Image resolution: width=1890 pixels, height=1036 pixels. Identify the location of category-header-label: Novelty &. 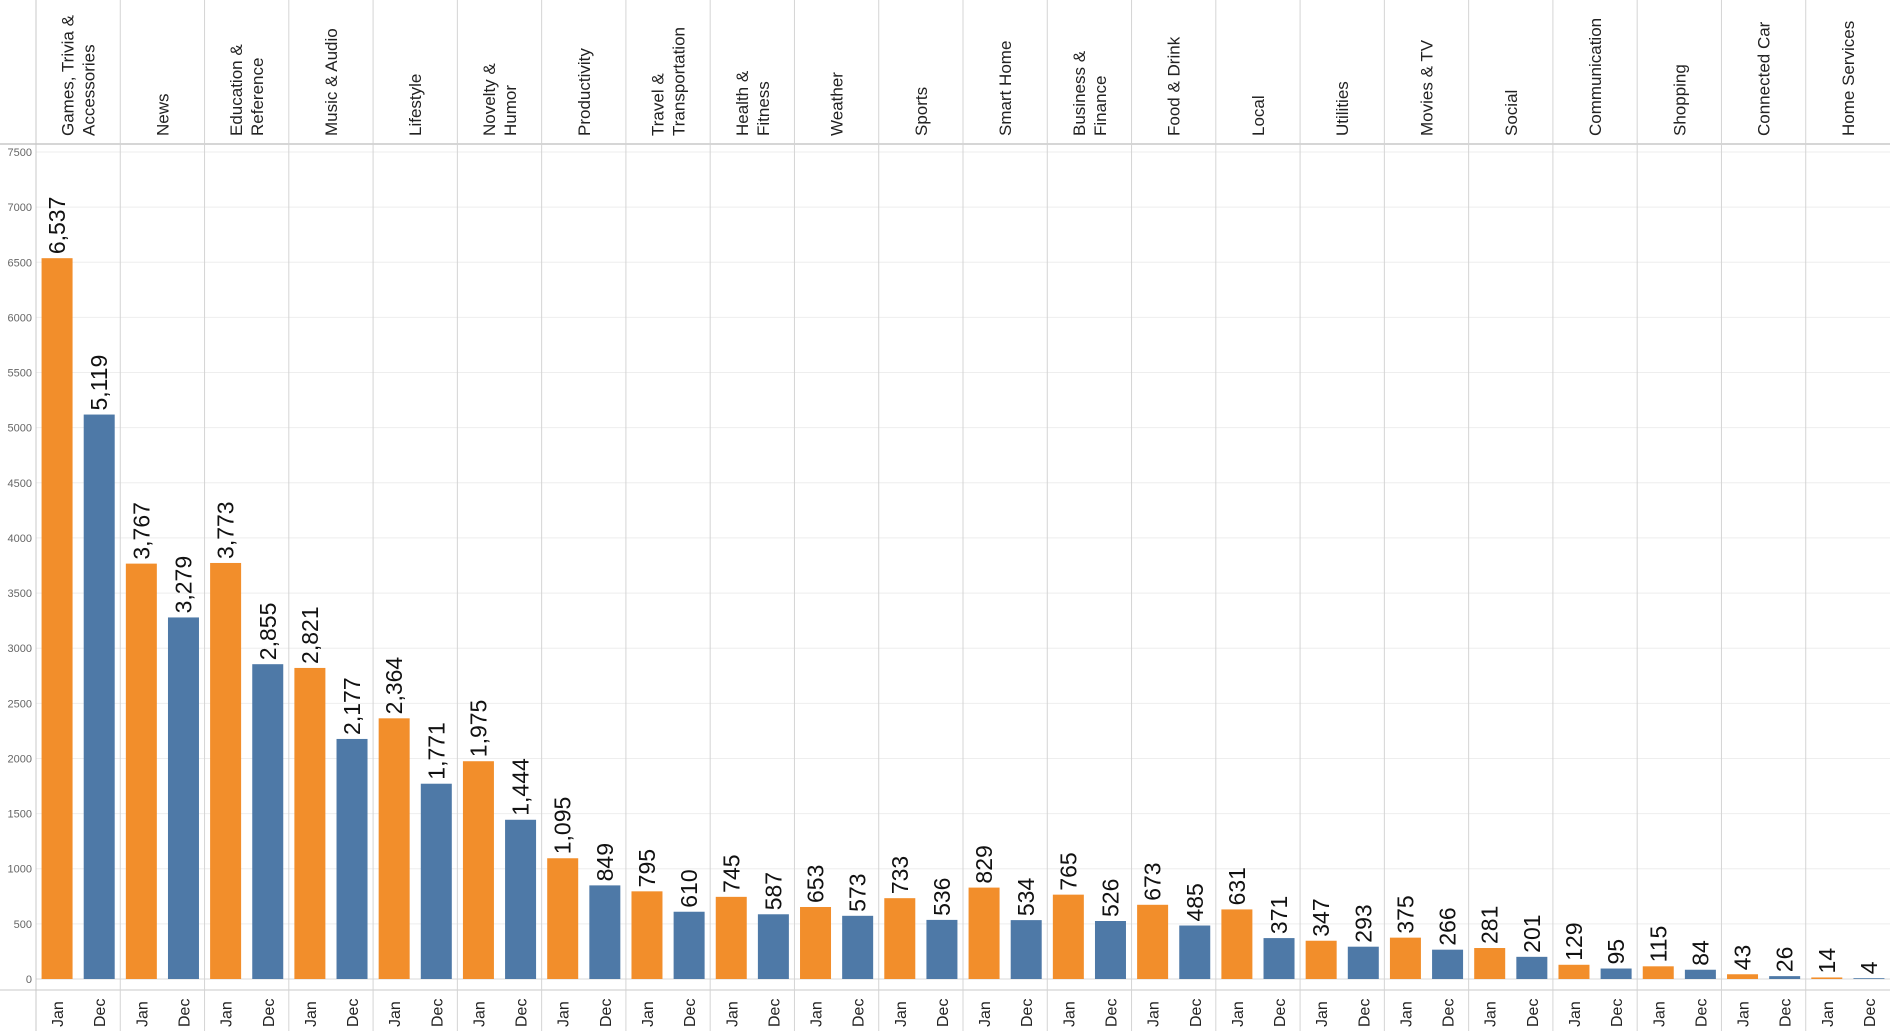
(489, 99).